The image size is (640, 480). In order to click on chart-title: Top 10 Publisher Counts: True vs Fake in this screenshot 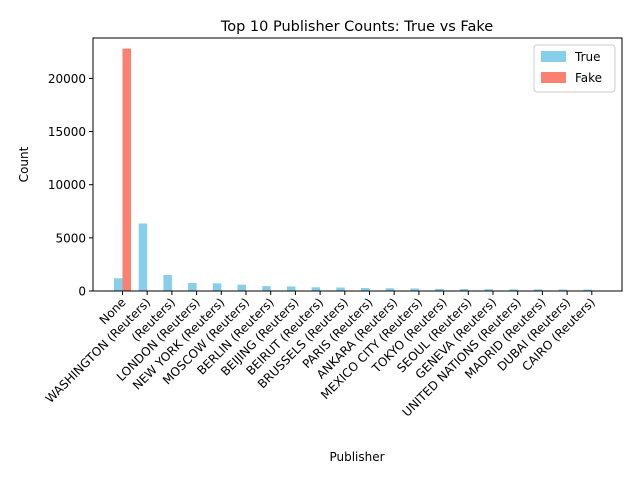, I will do `click(356, 27)`.